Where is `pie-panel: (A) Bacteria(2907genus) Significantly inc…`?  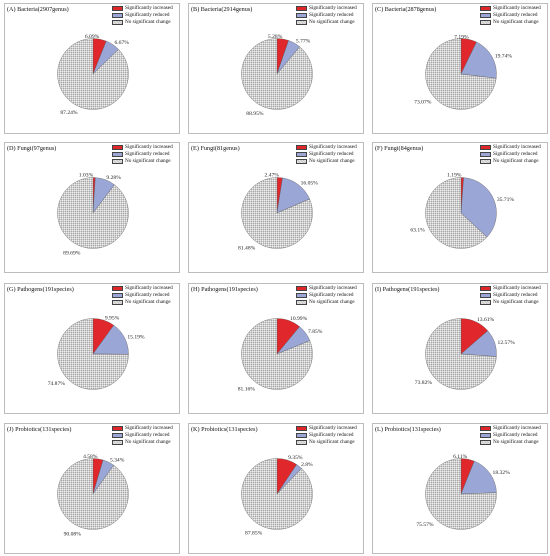 pie-panel: (A) Bacteria(2907genus) Significantly inc… is located at coordinates (92, 68).